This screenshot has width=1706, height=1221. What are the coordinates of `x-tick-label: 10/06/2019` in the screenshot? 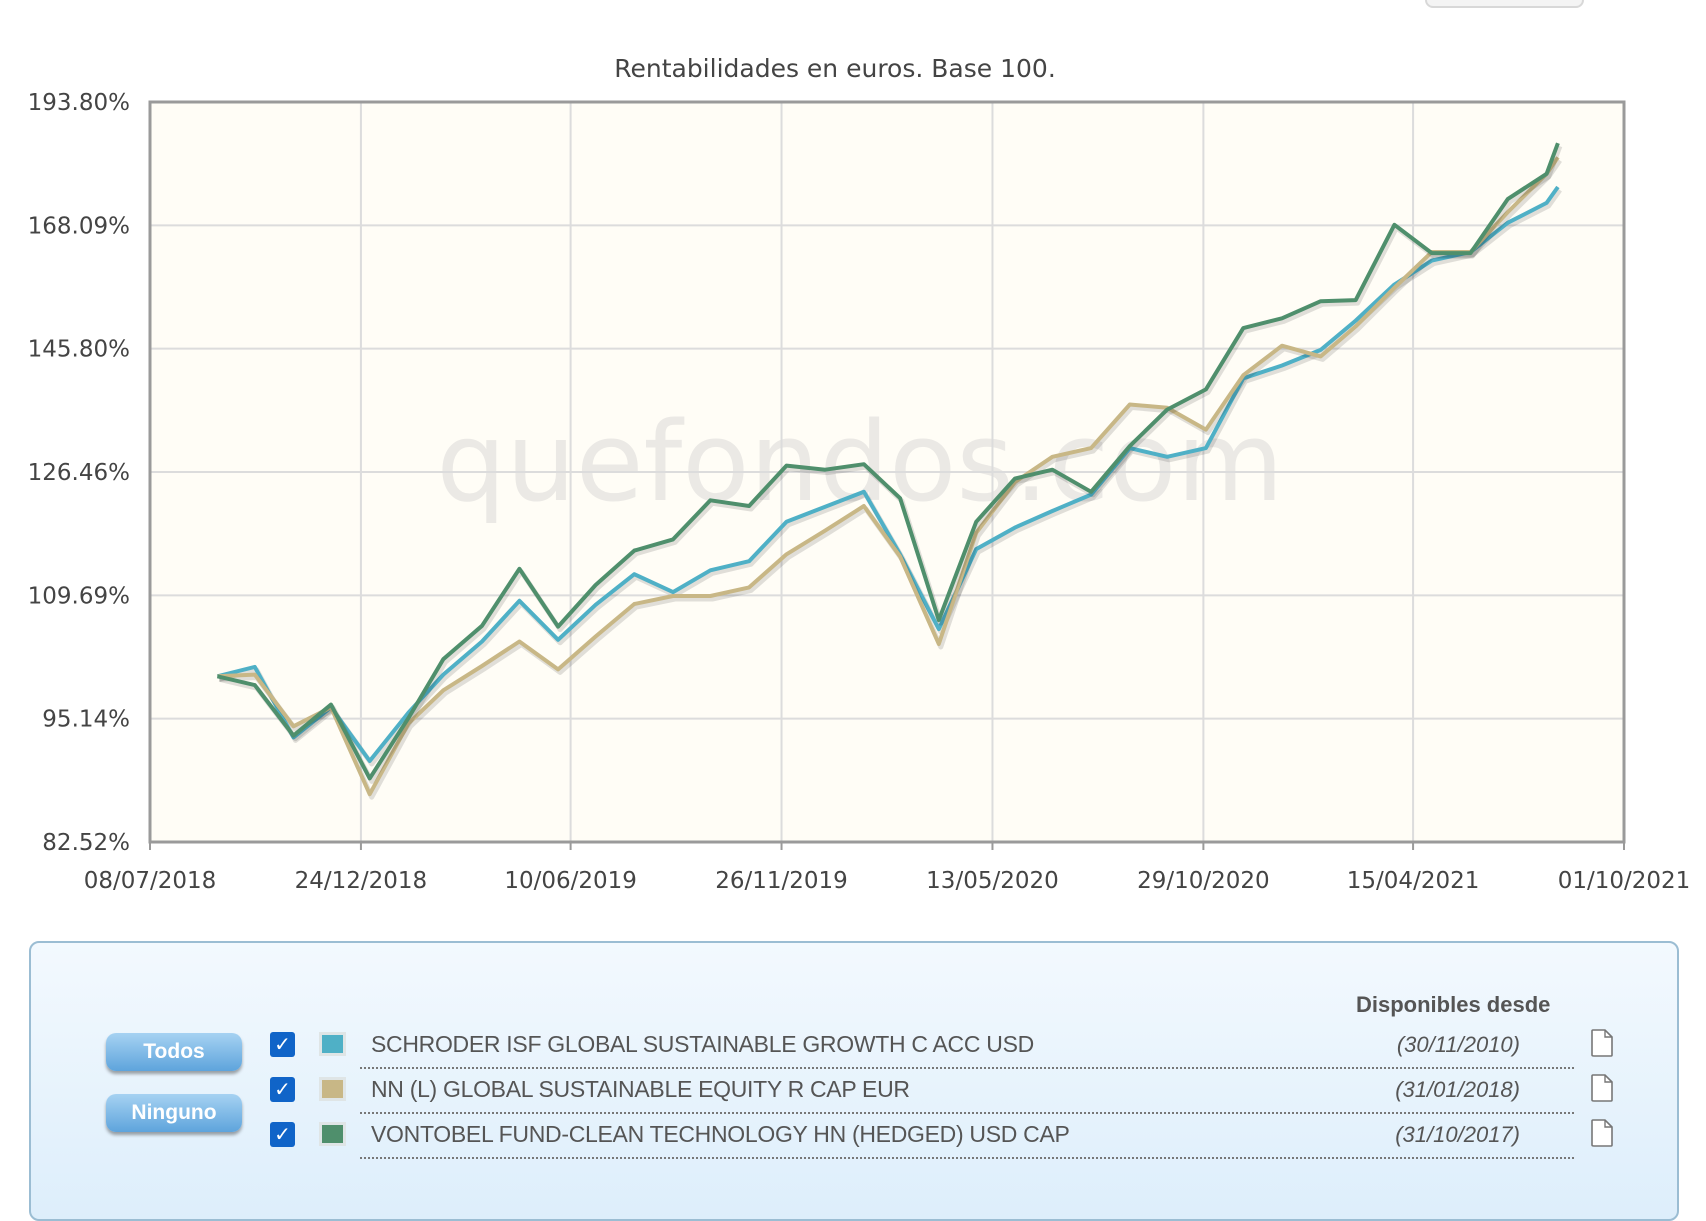 It's located at (570, 881).